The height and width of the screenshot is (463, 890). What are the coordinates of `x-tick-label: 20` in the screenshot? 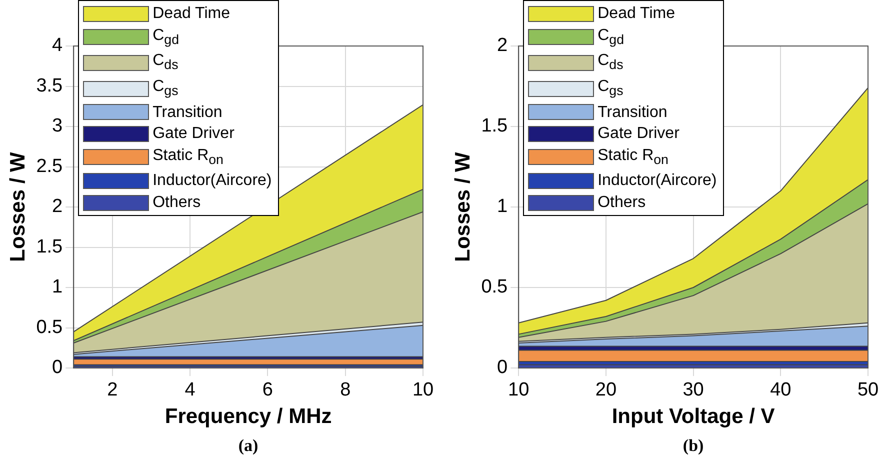 It's located at (606, 390).